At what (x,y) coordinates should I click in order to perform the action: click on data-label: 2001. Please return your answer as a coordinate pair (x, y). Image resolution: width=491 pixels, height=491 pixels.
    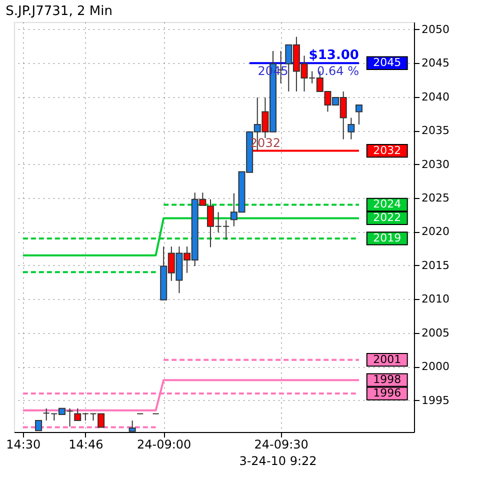
    Looking at the image, I should click on (387, 359).